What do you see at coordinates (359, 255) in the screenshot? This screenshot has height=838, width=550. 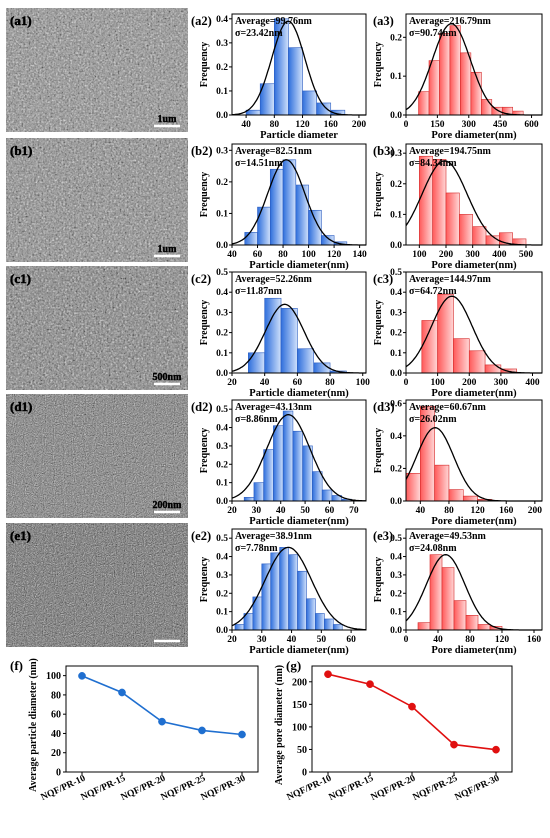 I see `x-tick-label: 140` at bounding box center [359, 255].